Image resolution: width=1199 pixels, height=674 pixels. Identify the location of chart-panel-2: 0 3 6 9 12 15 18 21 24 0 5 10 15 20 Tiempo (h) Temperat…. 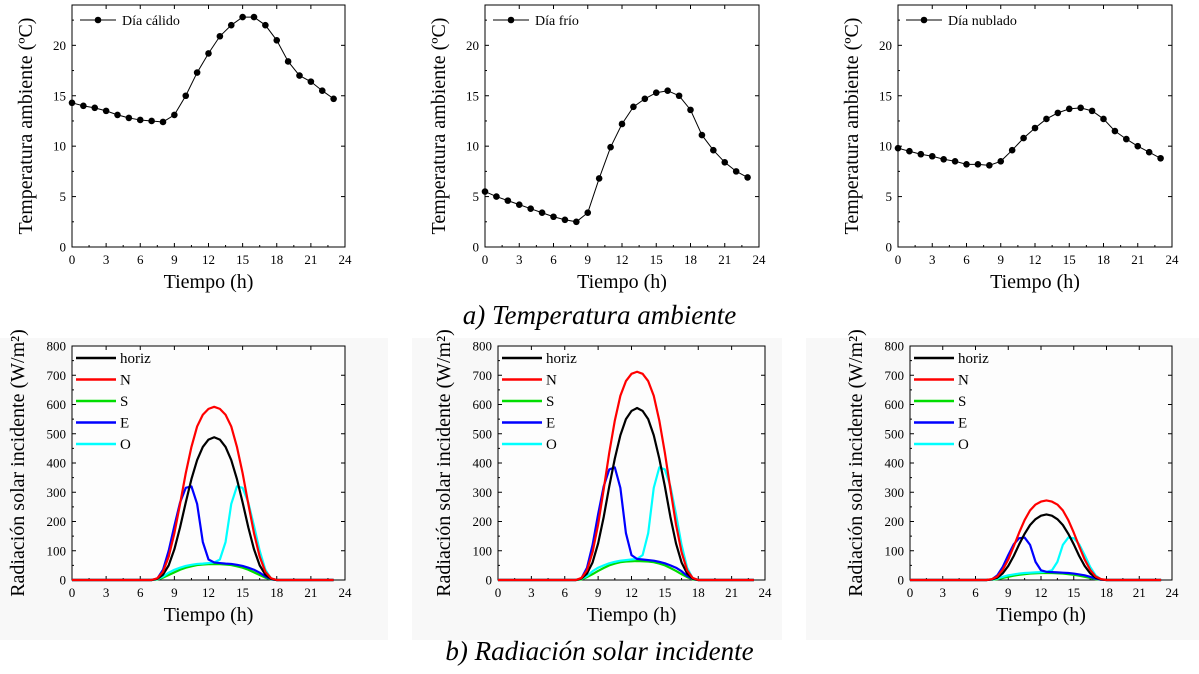
(597, 148).